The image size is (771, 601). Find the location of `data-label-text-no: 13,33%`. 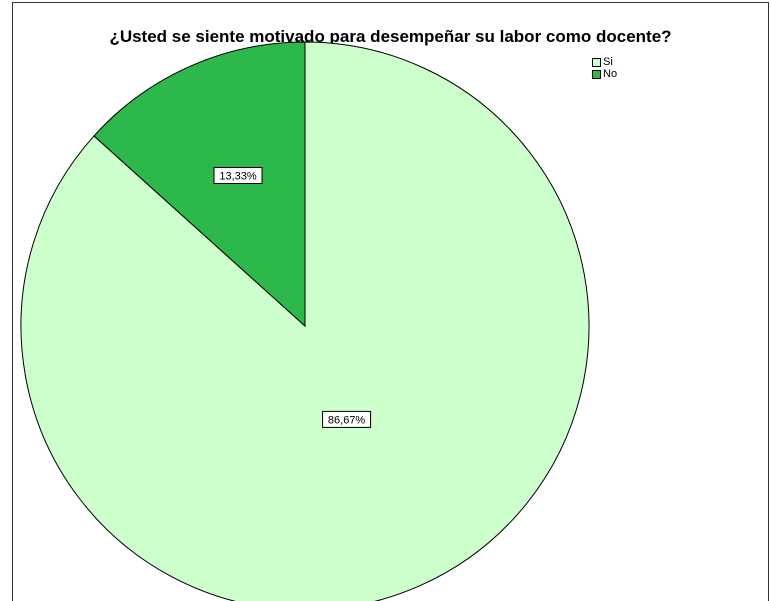

data-label-text-no: 13,33% is located at coordinates (238, 177).